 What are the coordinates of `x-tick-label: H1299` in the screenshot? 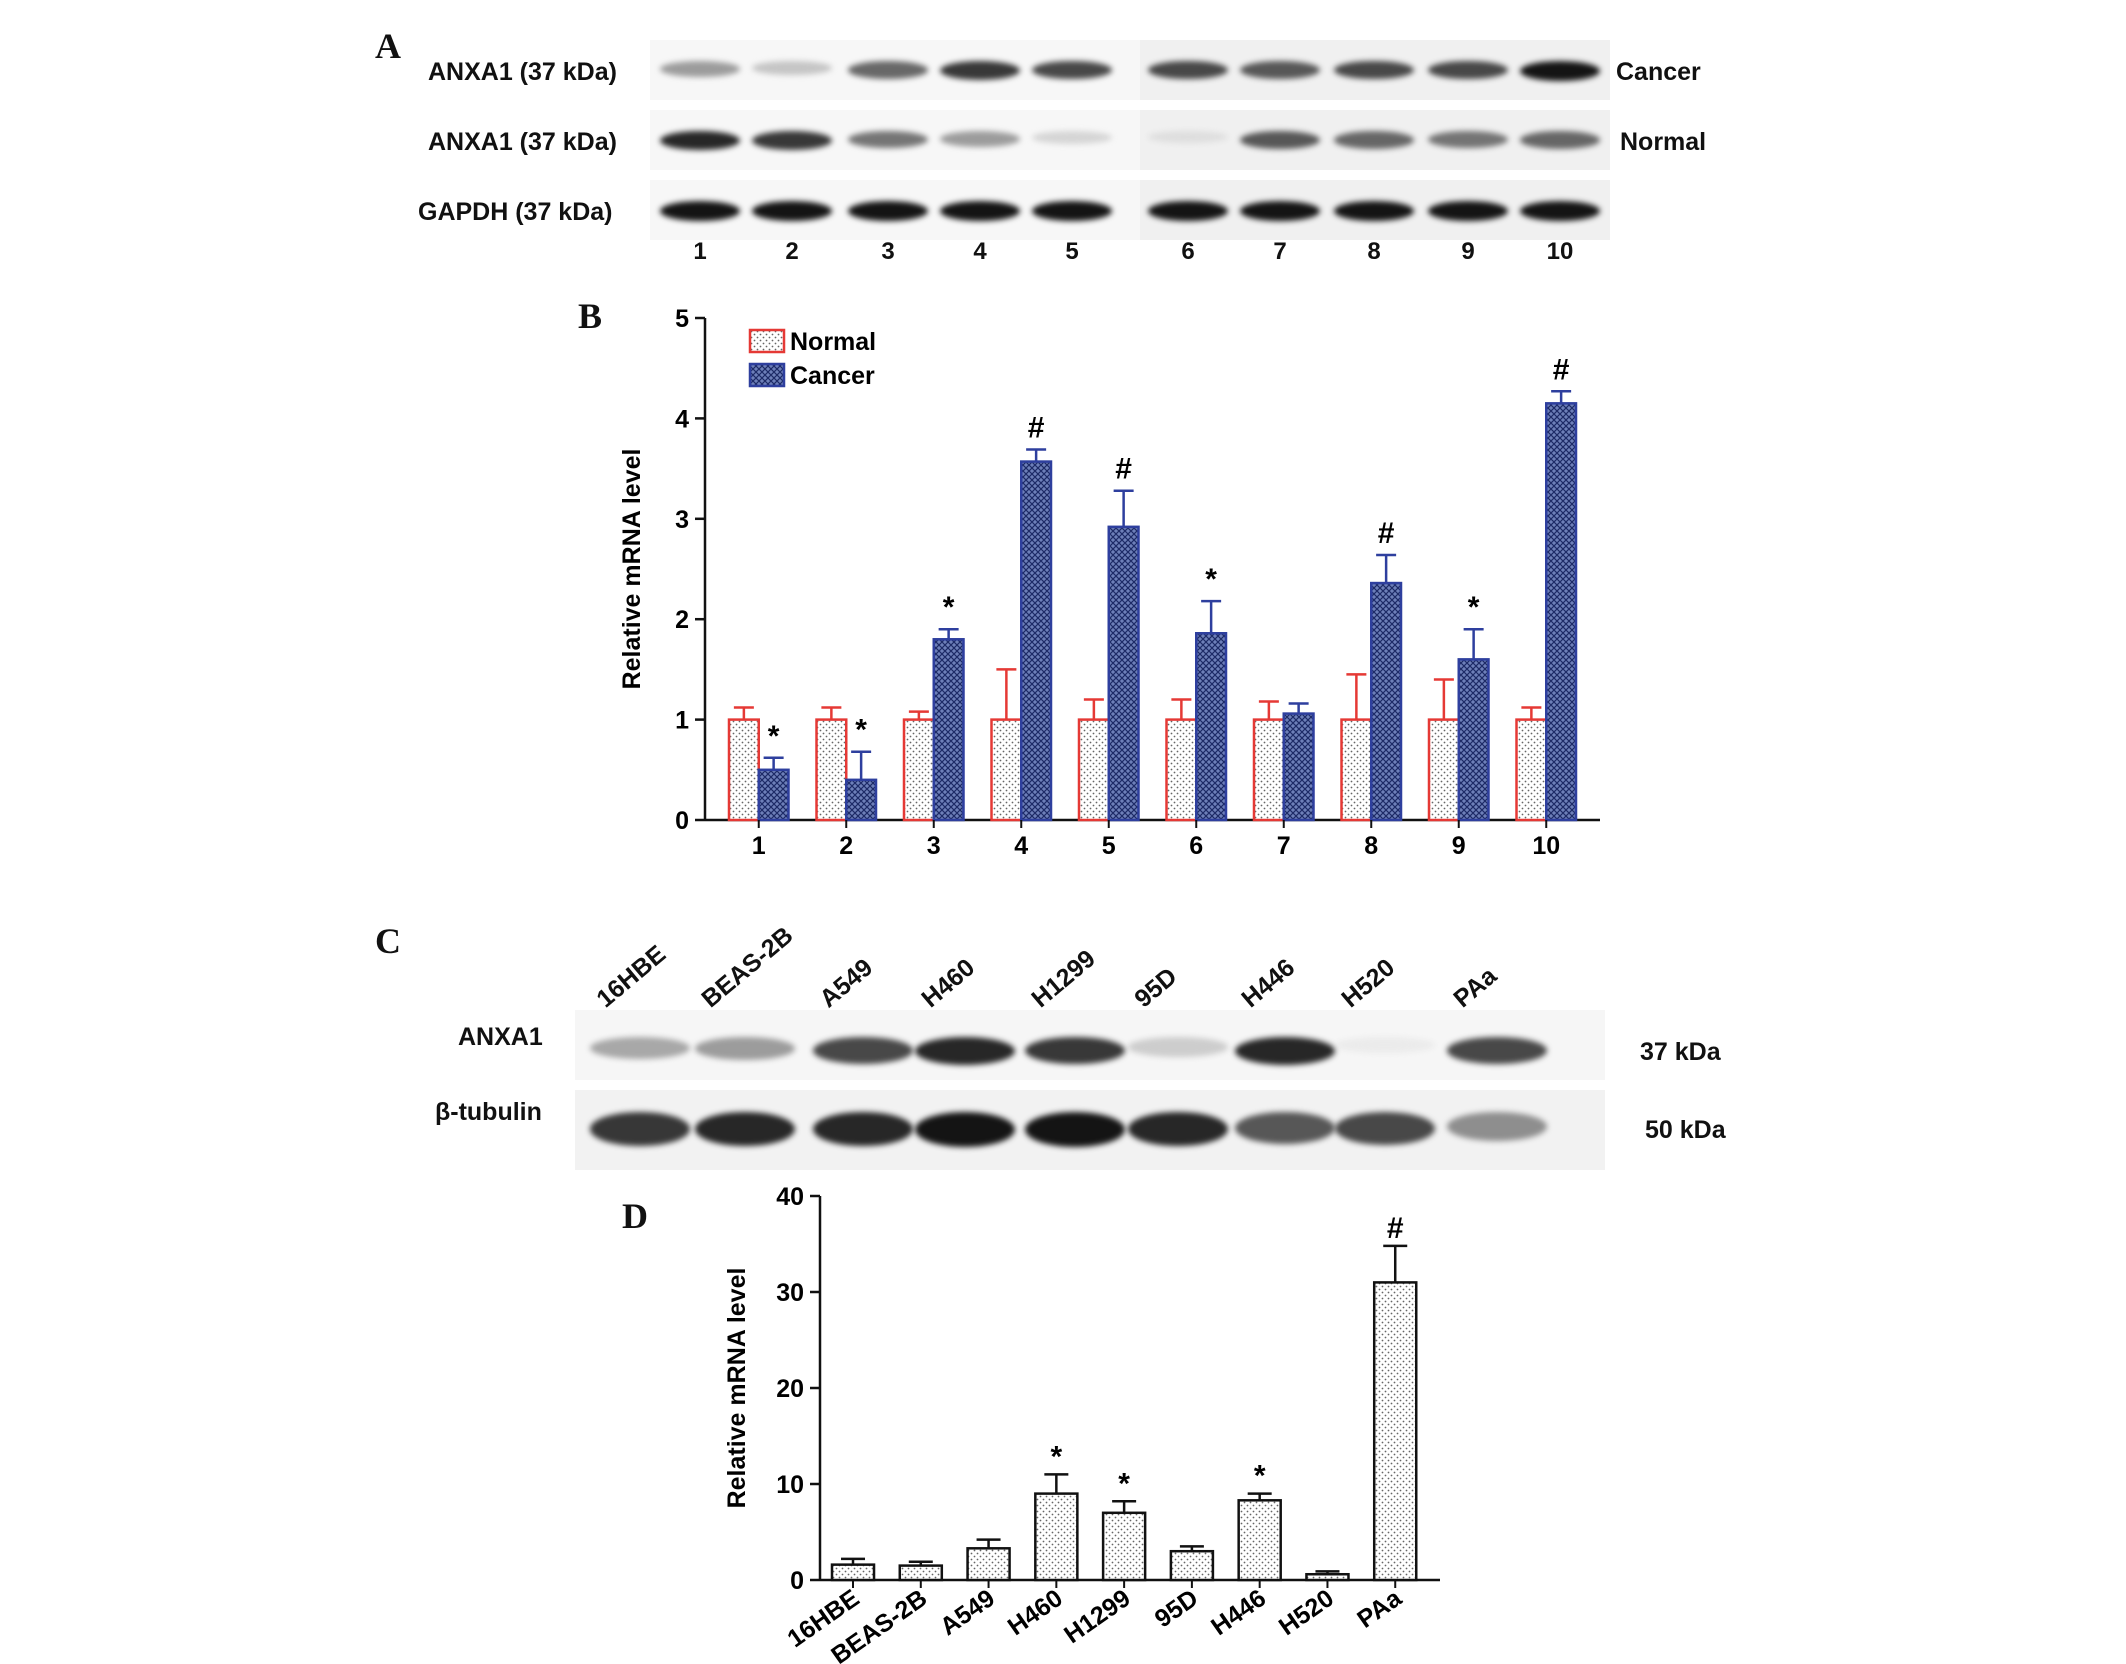 It's located at (1097, 1616).